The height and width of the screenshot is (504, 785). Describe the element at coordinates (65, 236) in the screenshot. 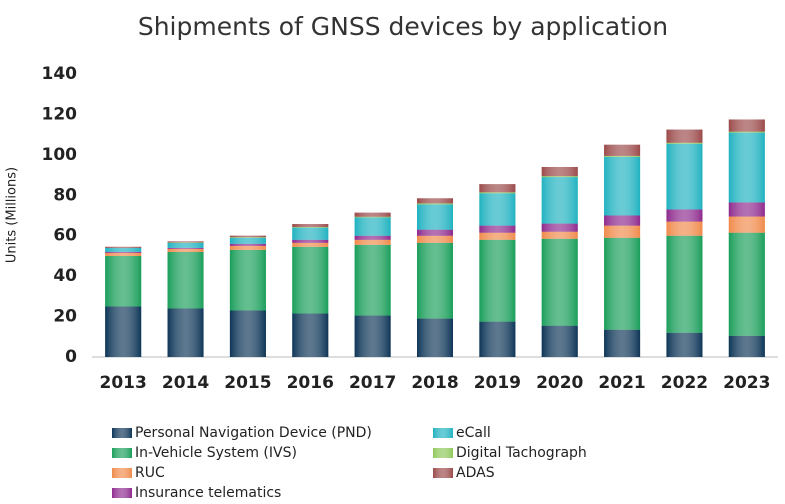

I see `y-tick-label: 60` at that location.